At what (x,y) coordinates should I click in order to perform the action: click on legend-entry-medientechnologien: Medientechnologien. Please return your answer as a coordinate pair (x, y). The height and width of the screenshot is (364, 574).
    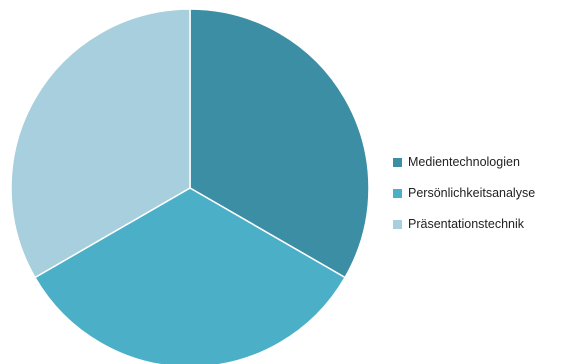
    Looking at the image, I should click on (482, 162).